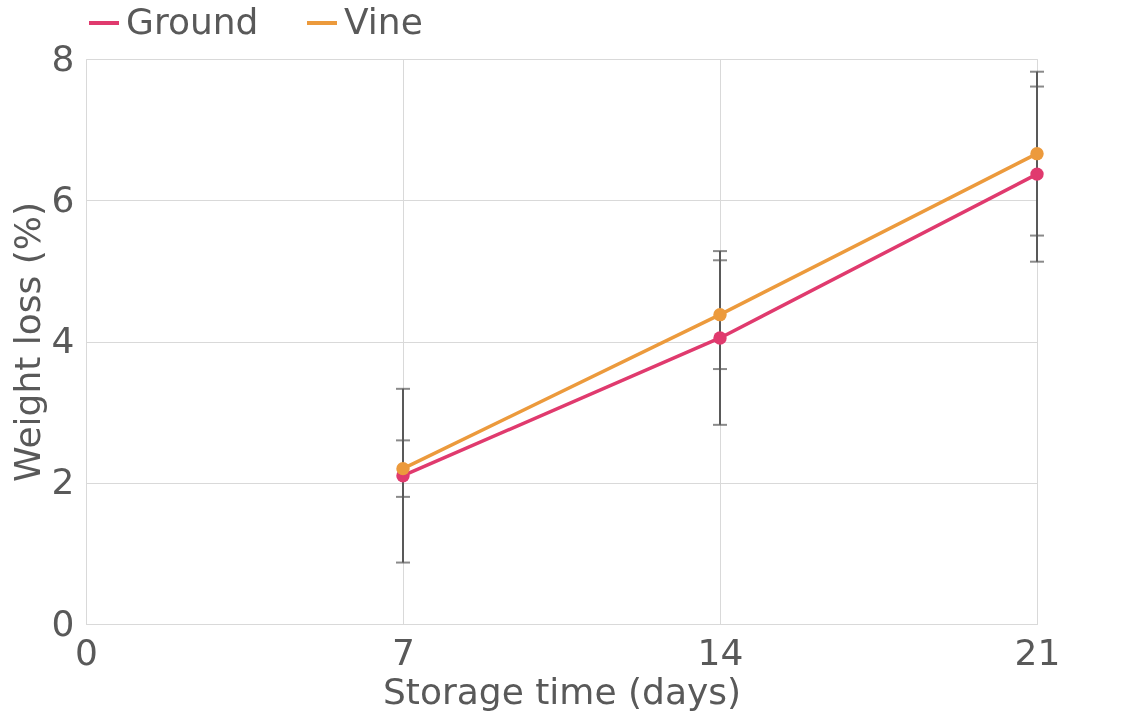 The width and height of the screenshot is (1133, 726). What do you see at coordinates (27, 342) in the screenshot?
I see `y-axis-title: Weight loss (%)` at bounding box center [27, 342].